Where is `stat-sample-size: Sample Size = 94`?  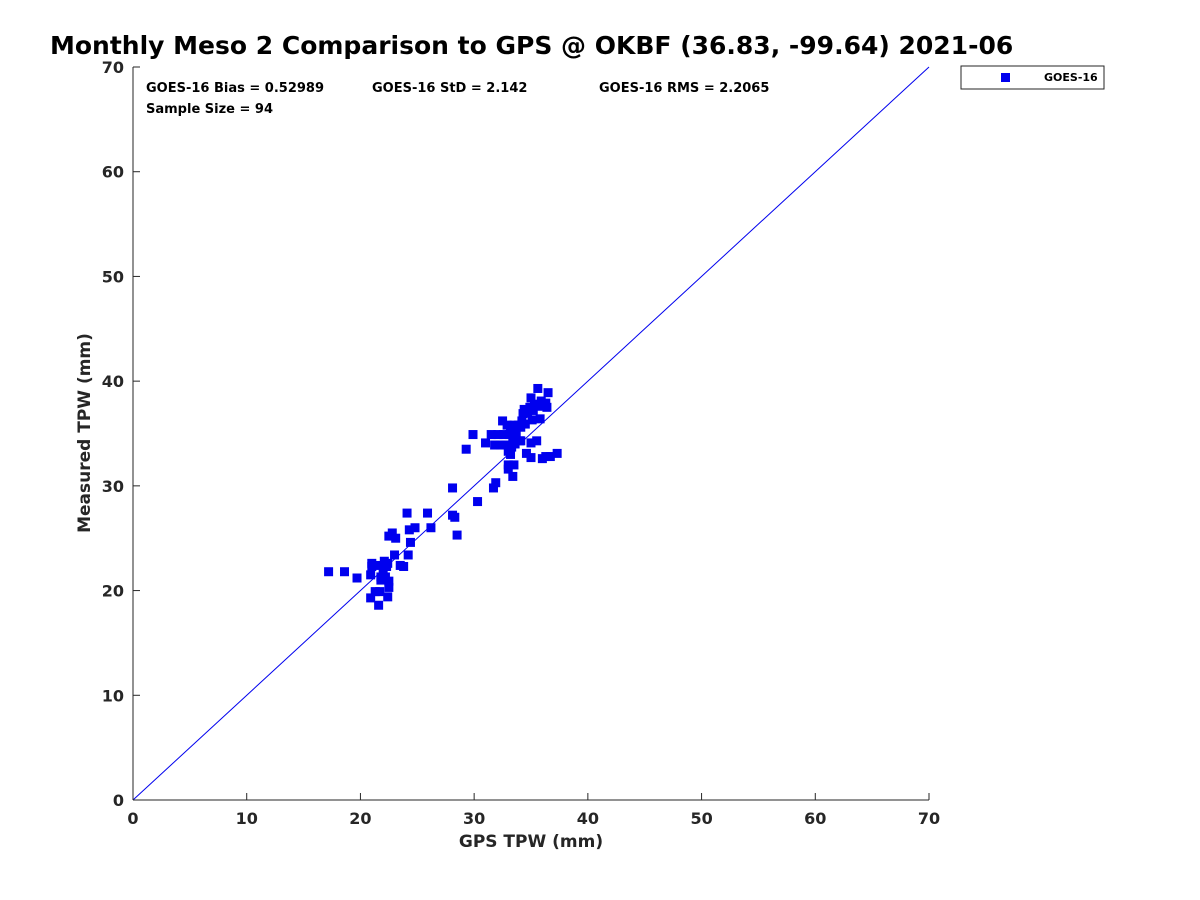
stat-sample-size: Sample Size = 94 is located at coordinates (209, 109).